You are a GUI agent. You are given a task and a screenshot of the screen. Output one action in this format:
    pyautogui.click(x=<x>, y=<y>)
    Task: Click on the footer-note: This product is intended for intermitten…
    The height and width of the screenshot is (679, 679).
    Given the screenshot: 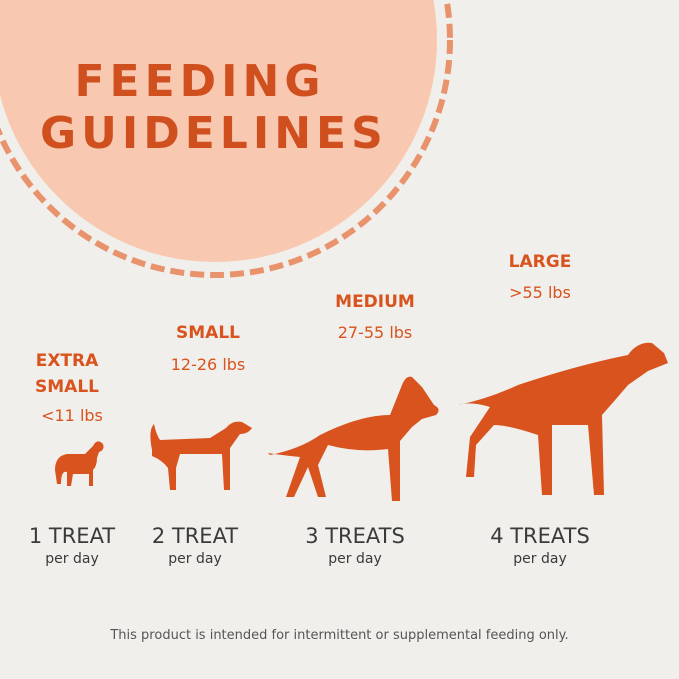 What is the action you would take?
    pyautogui.click(x=339, y=635)
    